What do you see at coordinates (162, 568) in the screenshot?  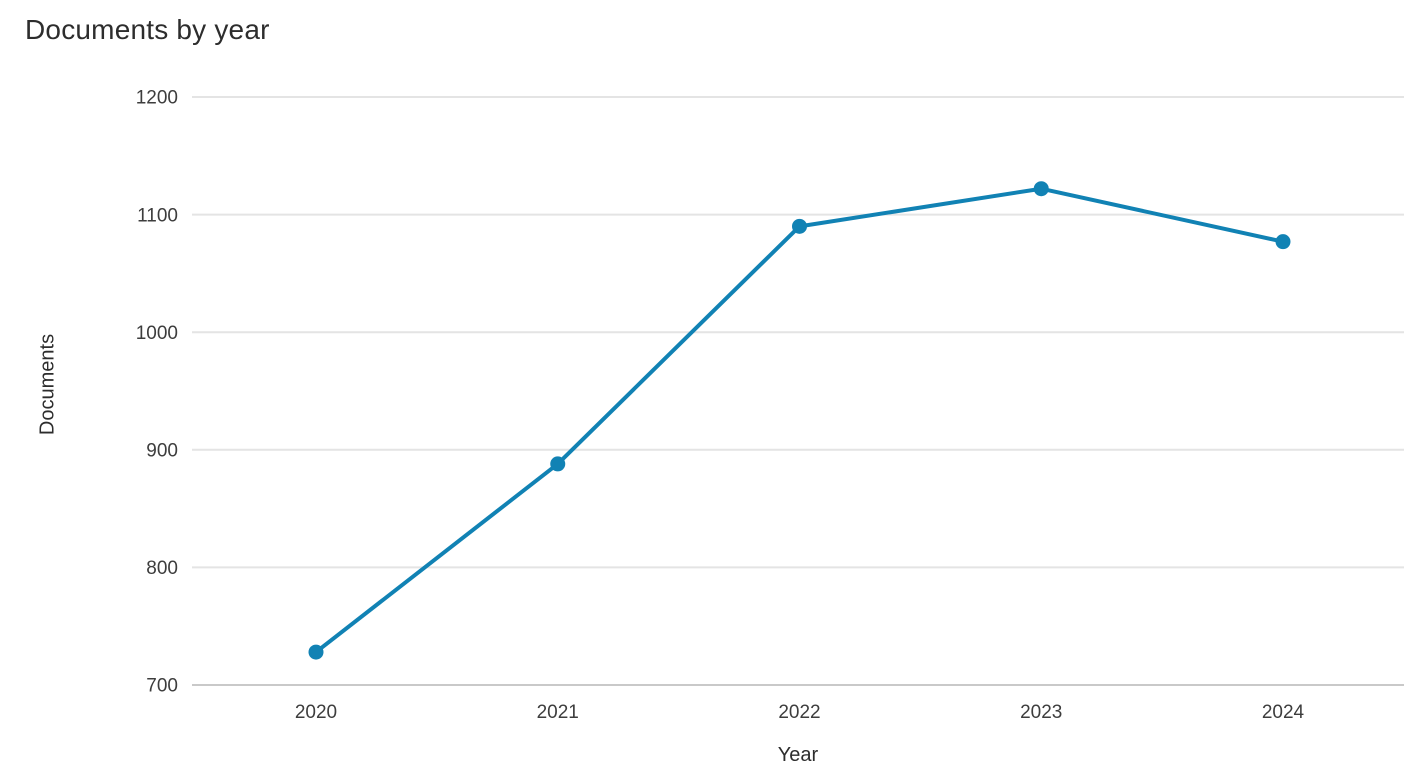 I see `y-tick-label: 800` at bounding box center [162, 568].